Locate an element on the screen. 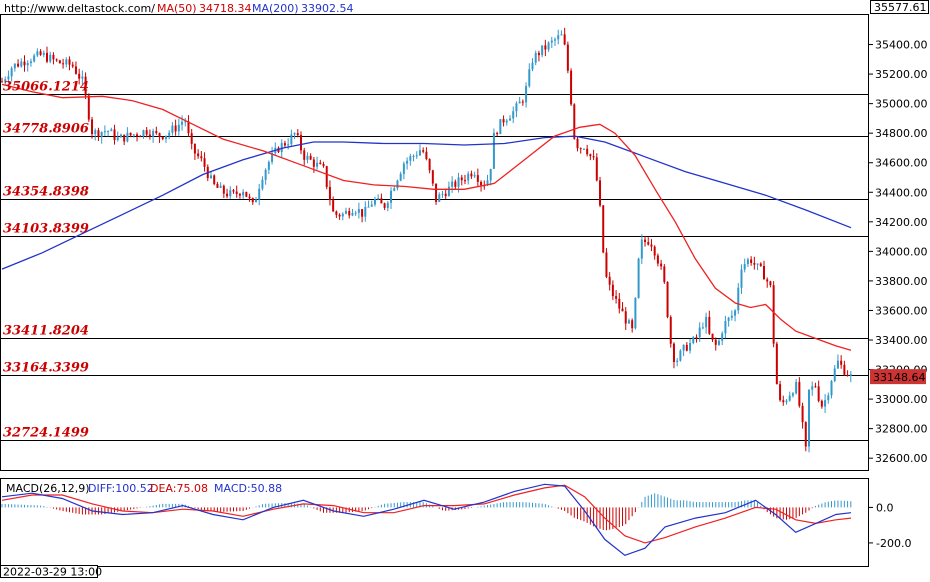 This screenshot has height=582, width=930. macd-pane is located at coordinates (434, 522).